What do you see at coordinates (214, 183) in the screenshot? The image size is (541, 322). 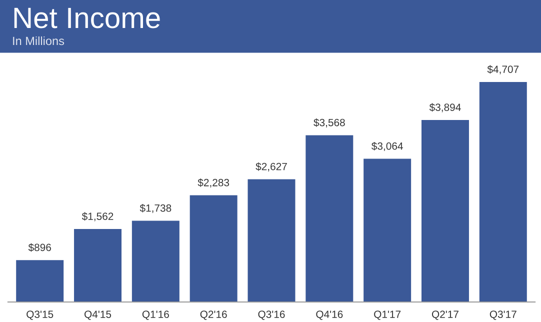 I see `data-label: $2,283` at bounding box center [214, 183].